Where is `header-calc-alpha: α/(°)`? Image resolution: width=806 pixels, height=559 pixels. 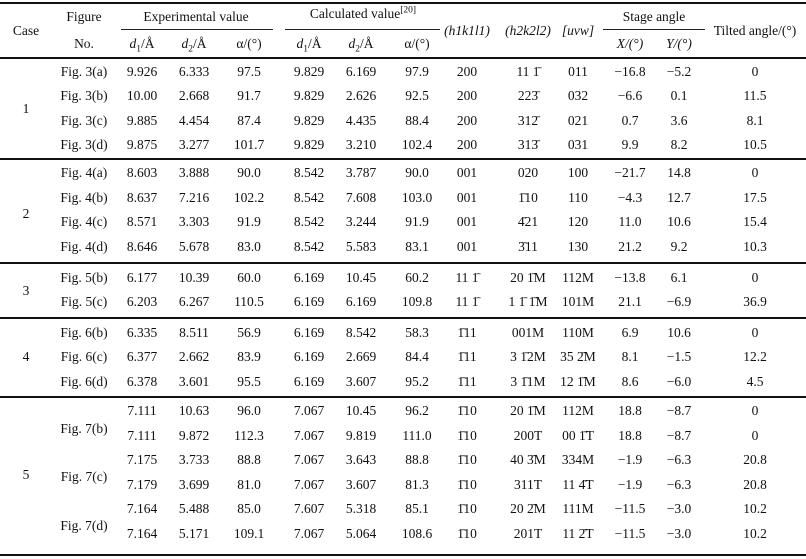
header-calc-alpha: α/(°) is located at coordinates (417, 43).